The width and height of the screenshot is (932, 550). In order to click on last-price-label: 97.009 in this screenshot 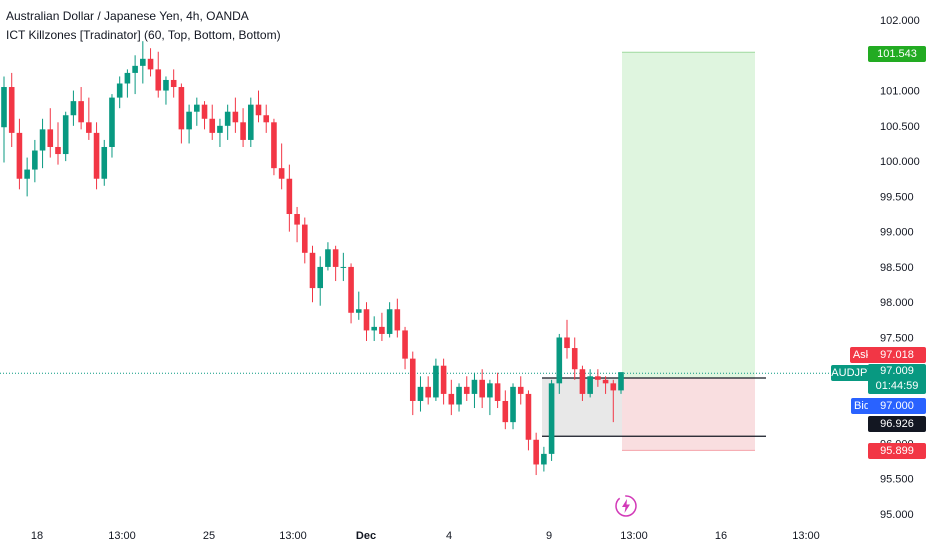, I will do `click(897, 371)`.